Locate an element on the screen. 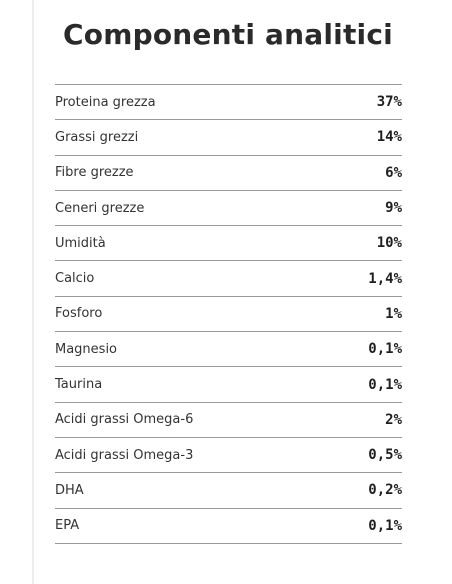 The height and width of the screenshot is (584, 452). row-label: Umidità is located at coordinates (80, 243).